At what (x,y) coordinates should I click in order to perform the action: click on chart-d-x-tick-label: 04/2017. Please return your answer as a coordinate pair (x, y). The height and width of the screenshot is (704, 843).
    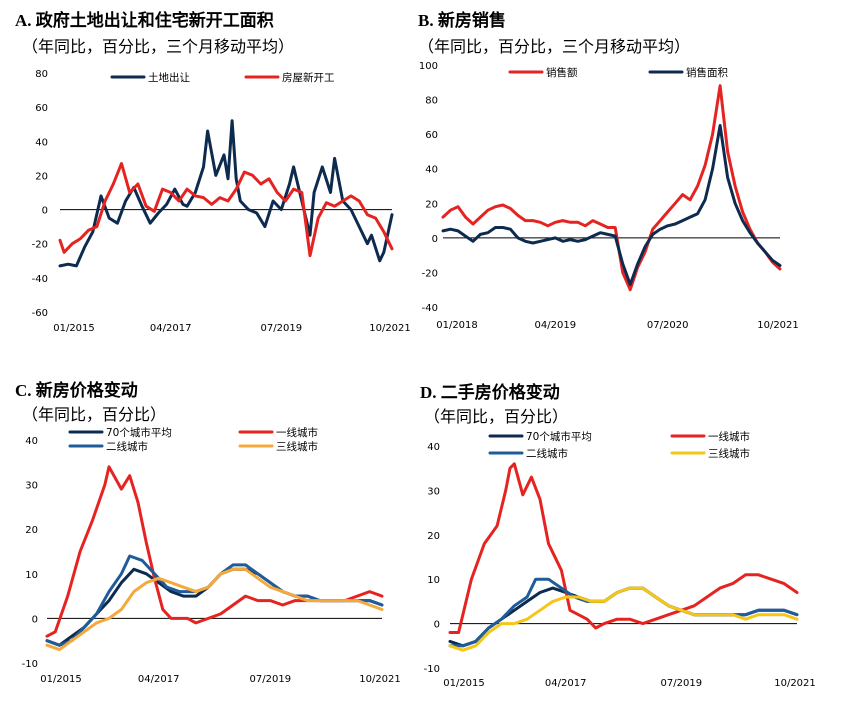
    Looking at the image, I should click on (566, 683).